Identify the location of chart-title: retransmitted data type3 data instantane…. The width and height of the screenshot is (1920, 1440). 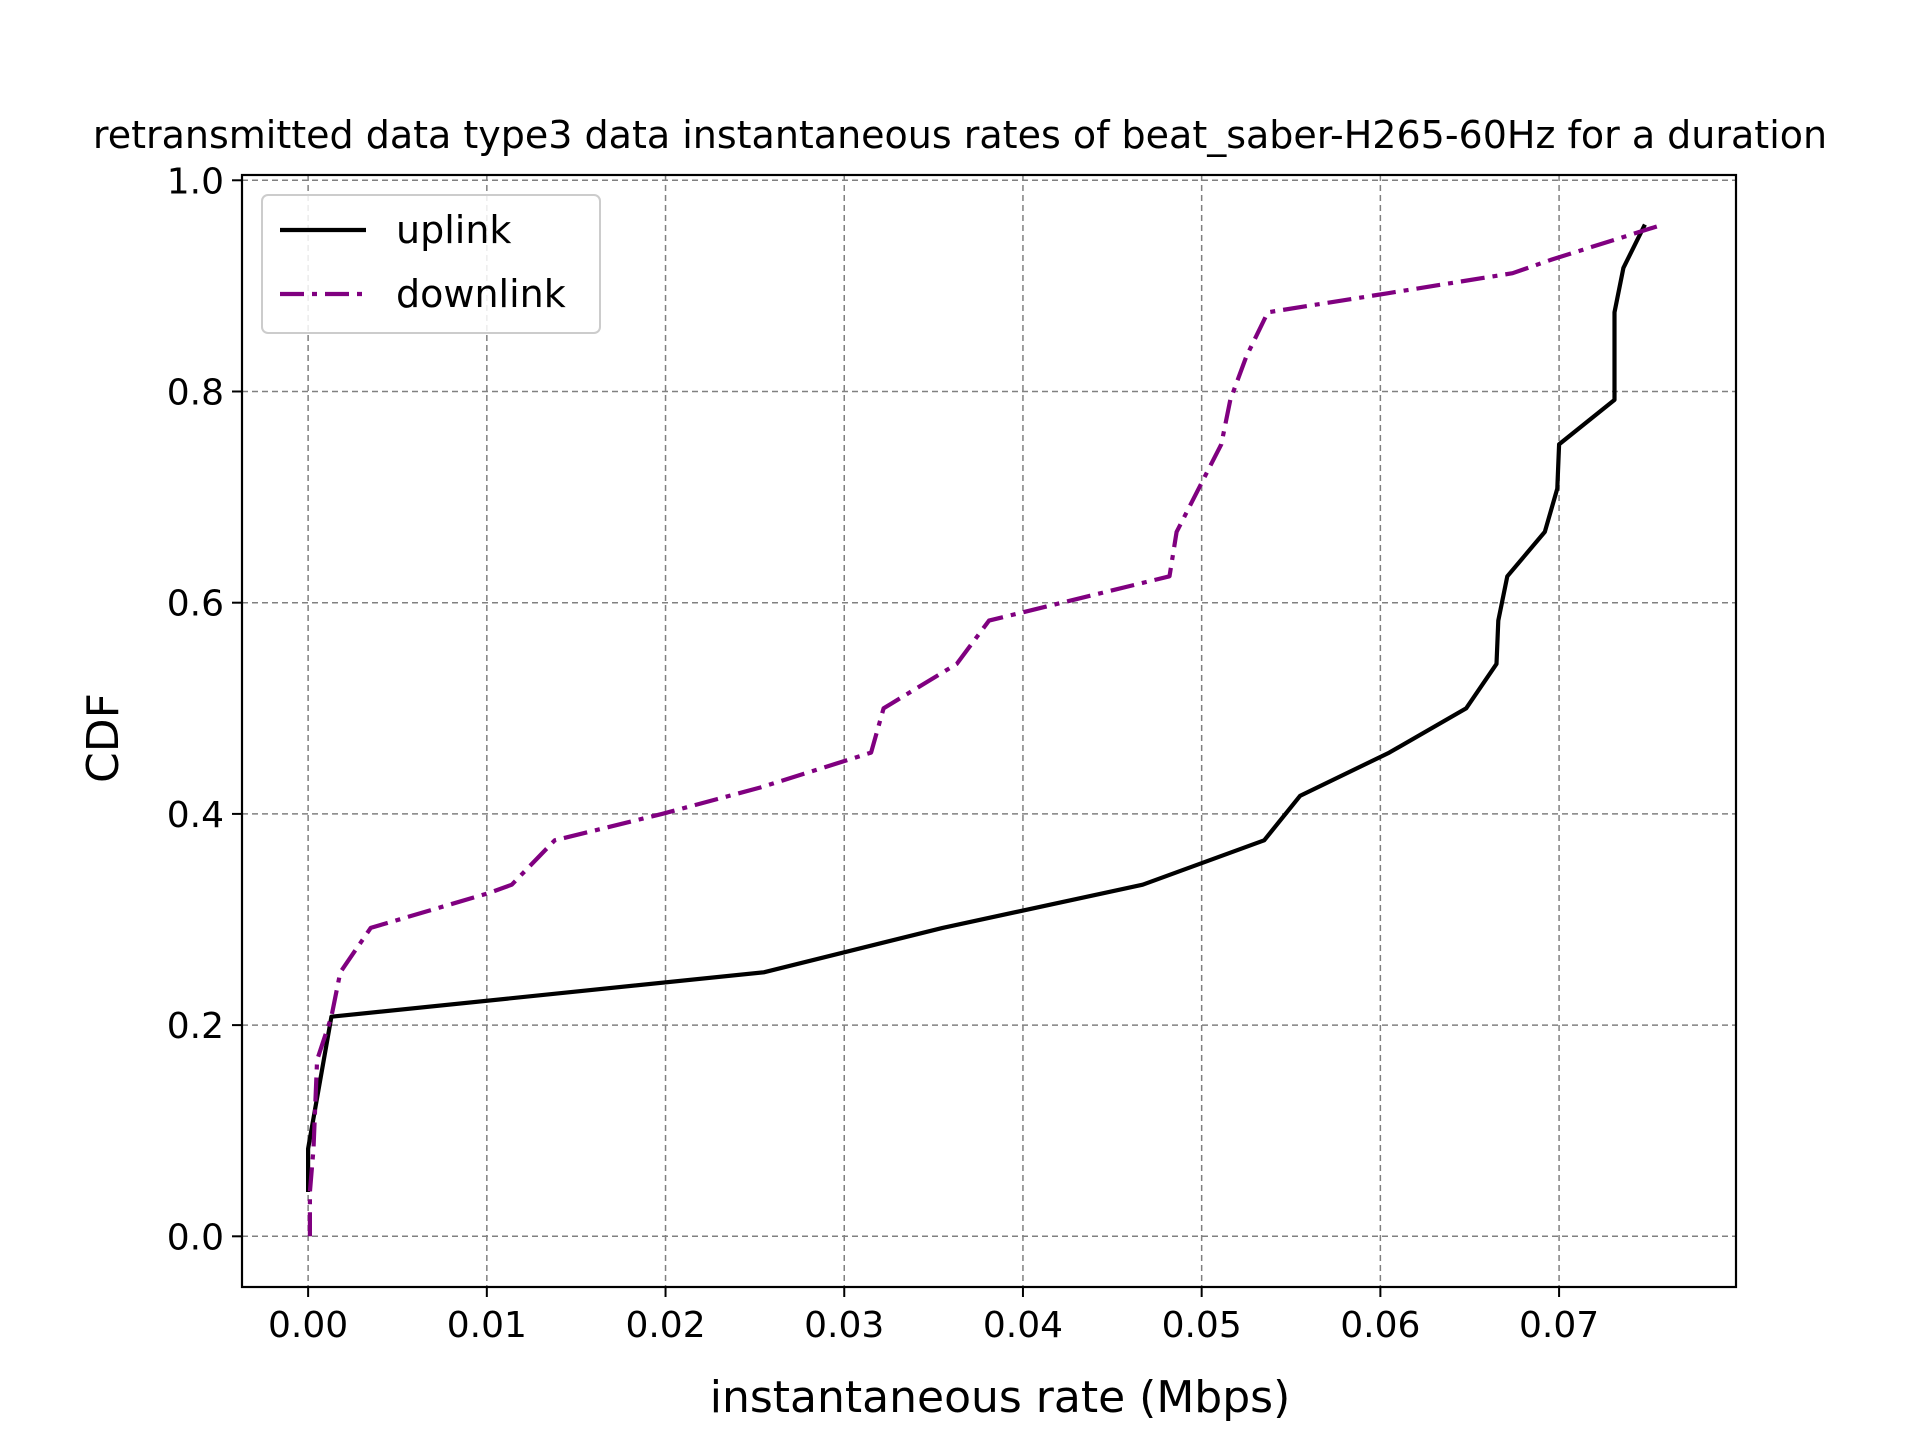
(960, 135).